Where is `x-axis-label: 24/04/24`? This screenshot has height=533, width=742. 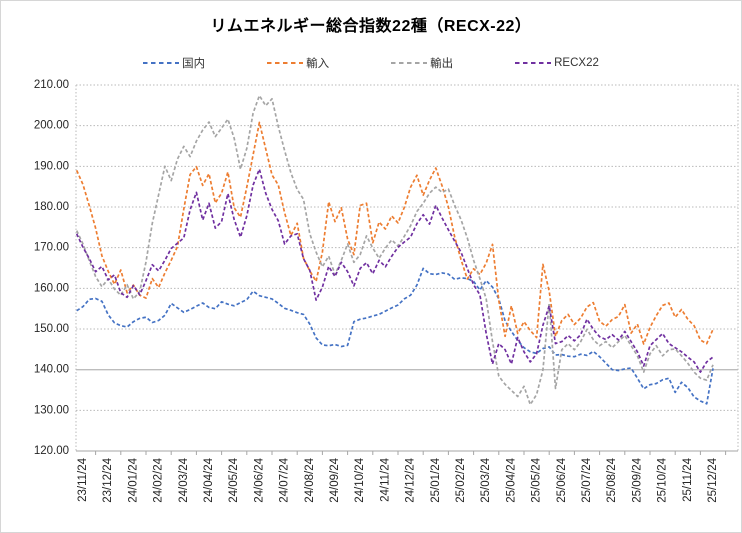 x-axis-label: 24/04/24 is located at coordinates (209, 479).